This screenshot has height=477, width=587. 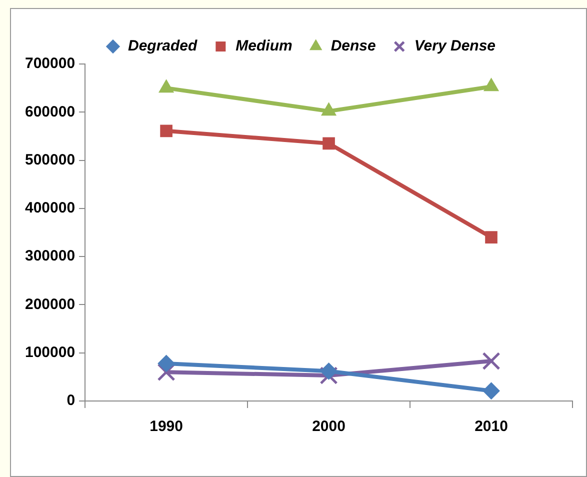 I want to click on y-tick-label: 100000, so click(x=50, y=352).